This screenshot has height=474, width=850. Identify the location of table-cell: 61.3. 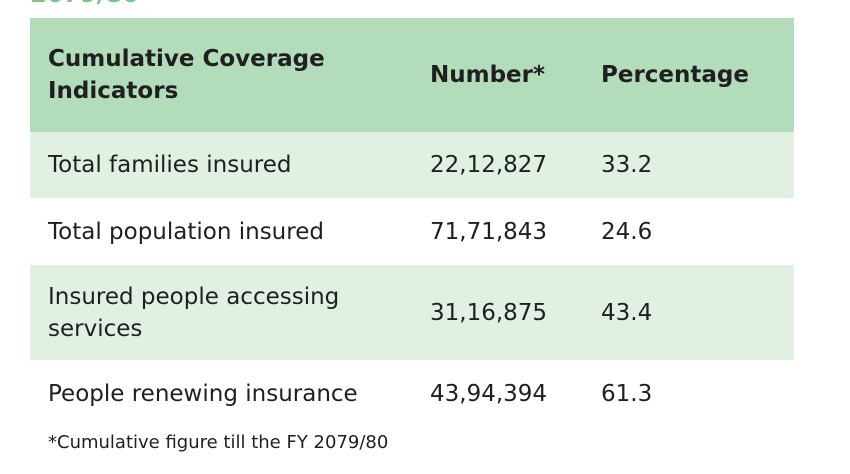
(627, 394).